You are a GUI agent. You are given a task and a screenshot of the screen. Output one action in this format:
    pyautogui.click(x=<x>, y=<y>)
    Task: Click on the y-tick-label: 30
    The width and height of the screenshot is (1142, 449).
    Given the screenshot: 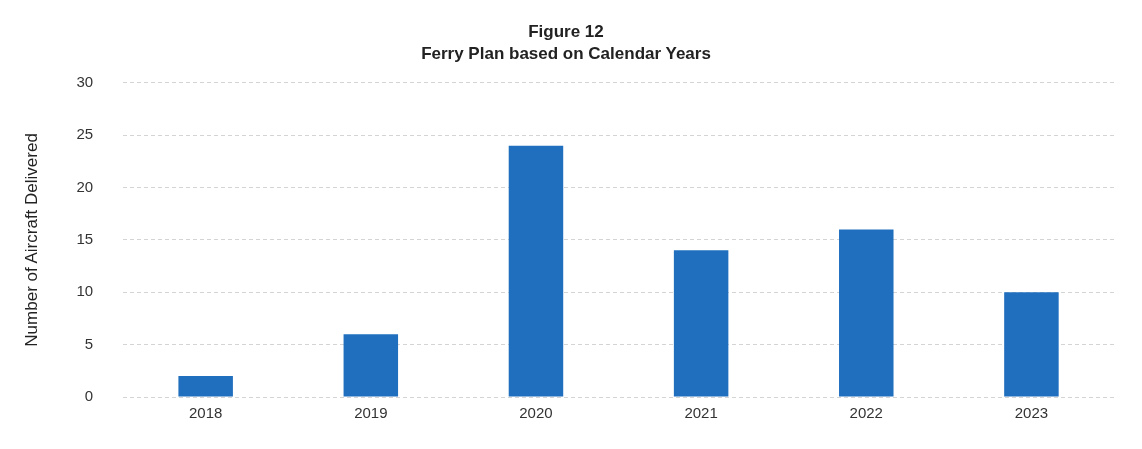 What is the action you would take?
    pyautogui.click(x=85, y=81)
    